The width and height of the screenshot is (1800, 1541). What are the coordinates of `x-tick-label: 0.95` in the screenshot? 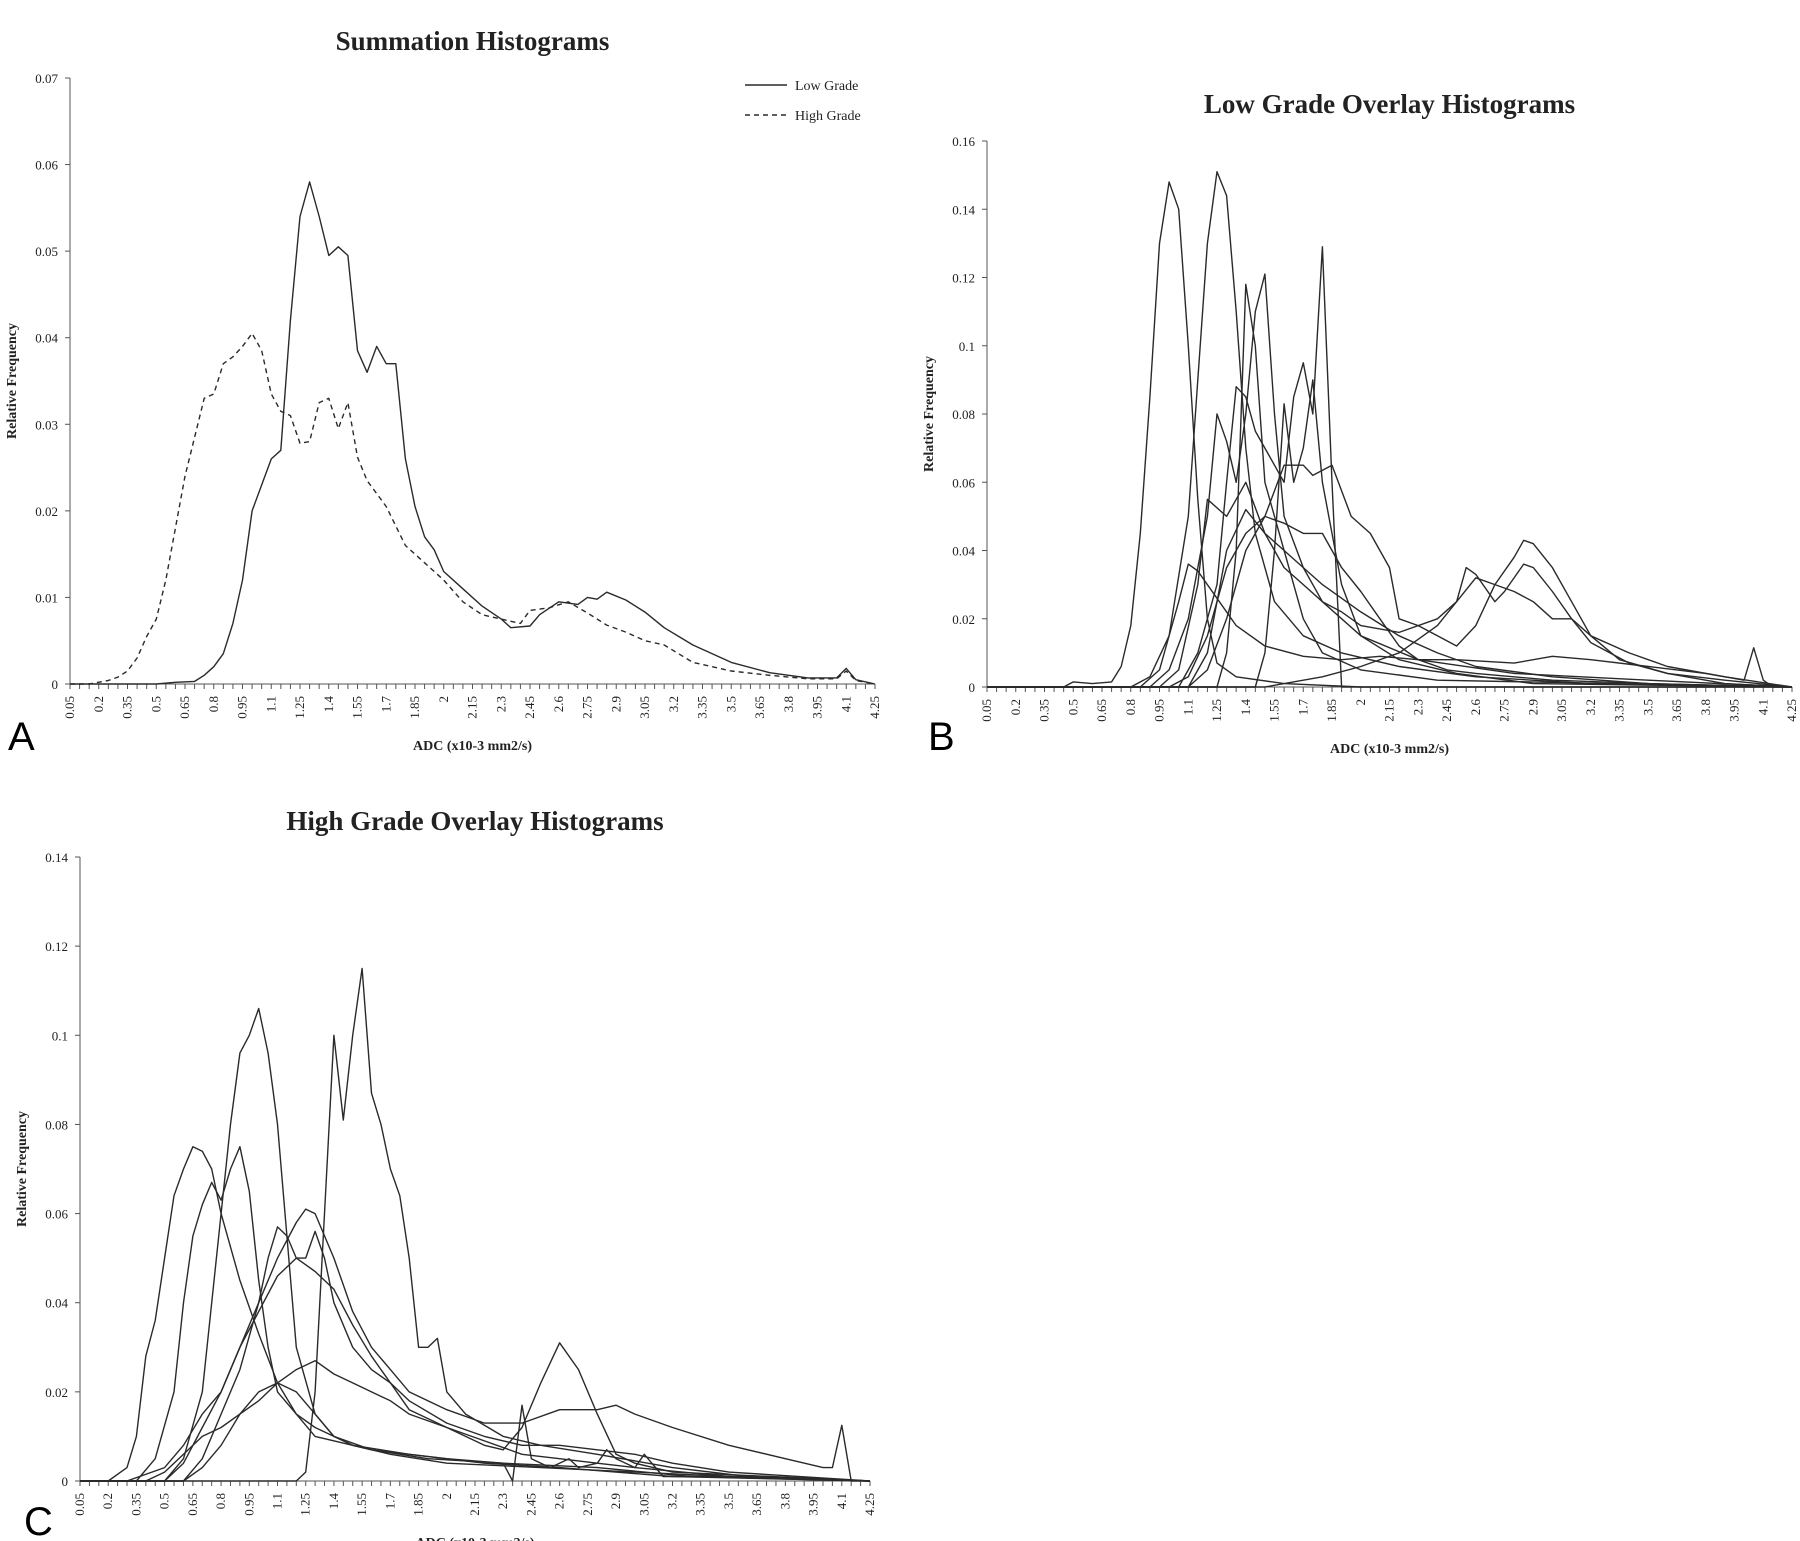 It's located at (248, 1504).